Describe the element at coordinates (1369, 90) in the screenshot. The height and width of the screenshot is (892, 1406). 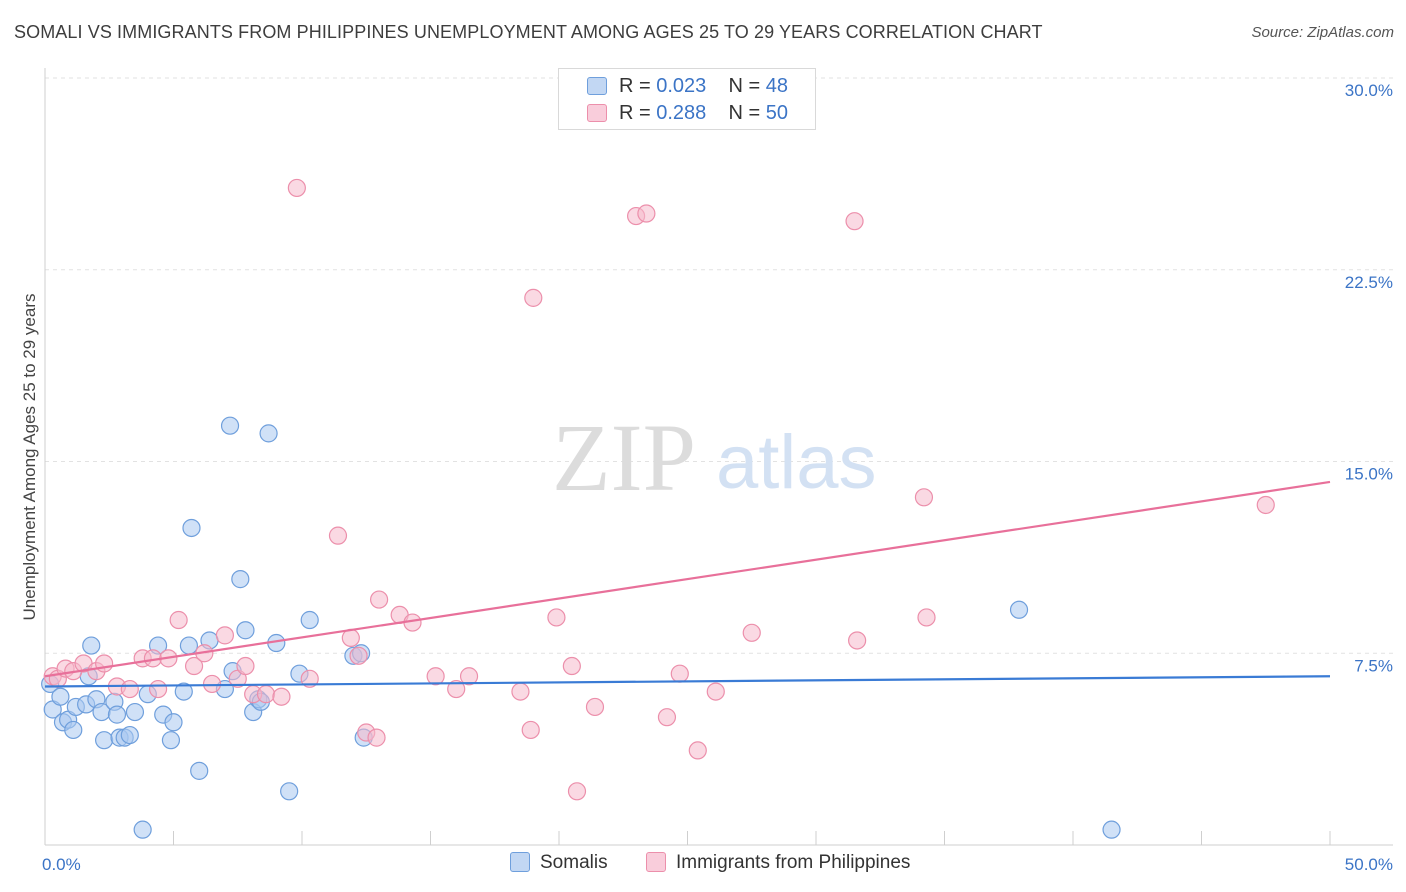
I see `y-tick-label: 30.0%` at that location.